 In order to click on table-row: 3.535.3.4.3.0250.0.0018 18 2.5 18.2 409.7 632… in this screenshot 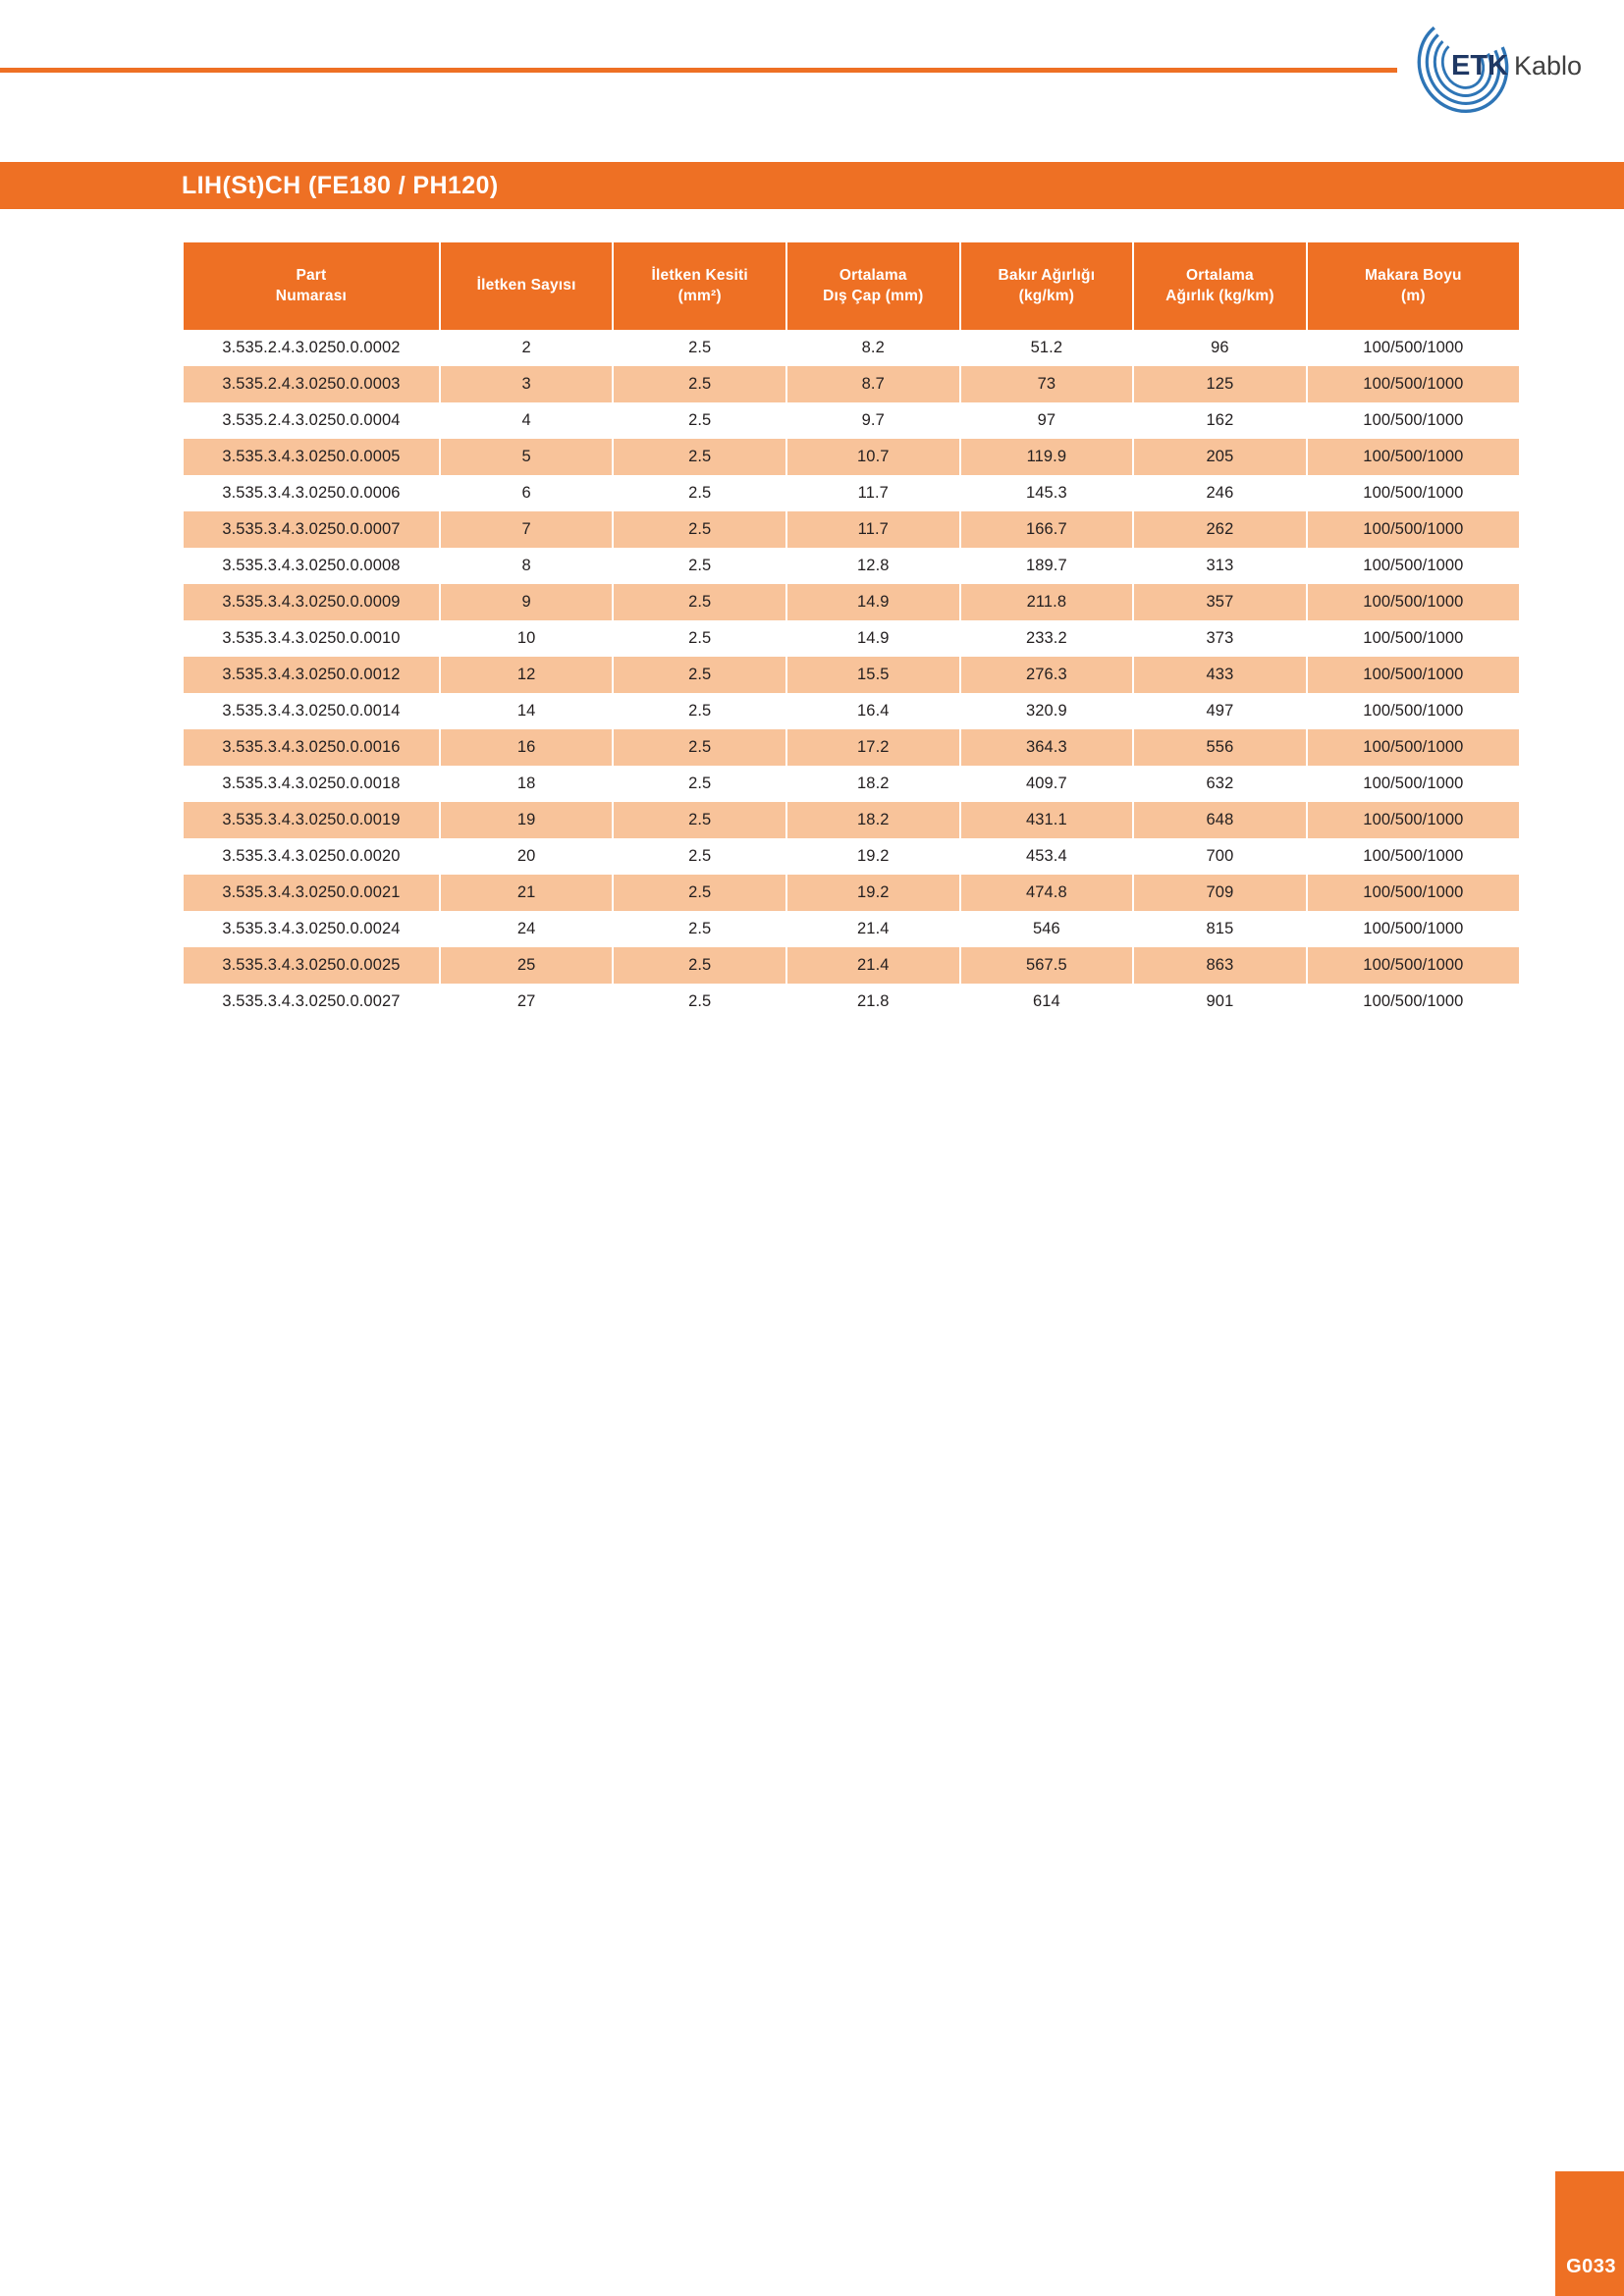, I will do `click(851, 784)`.